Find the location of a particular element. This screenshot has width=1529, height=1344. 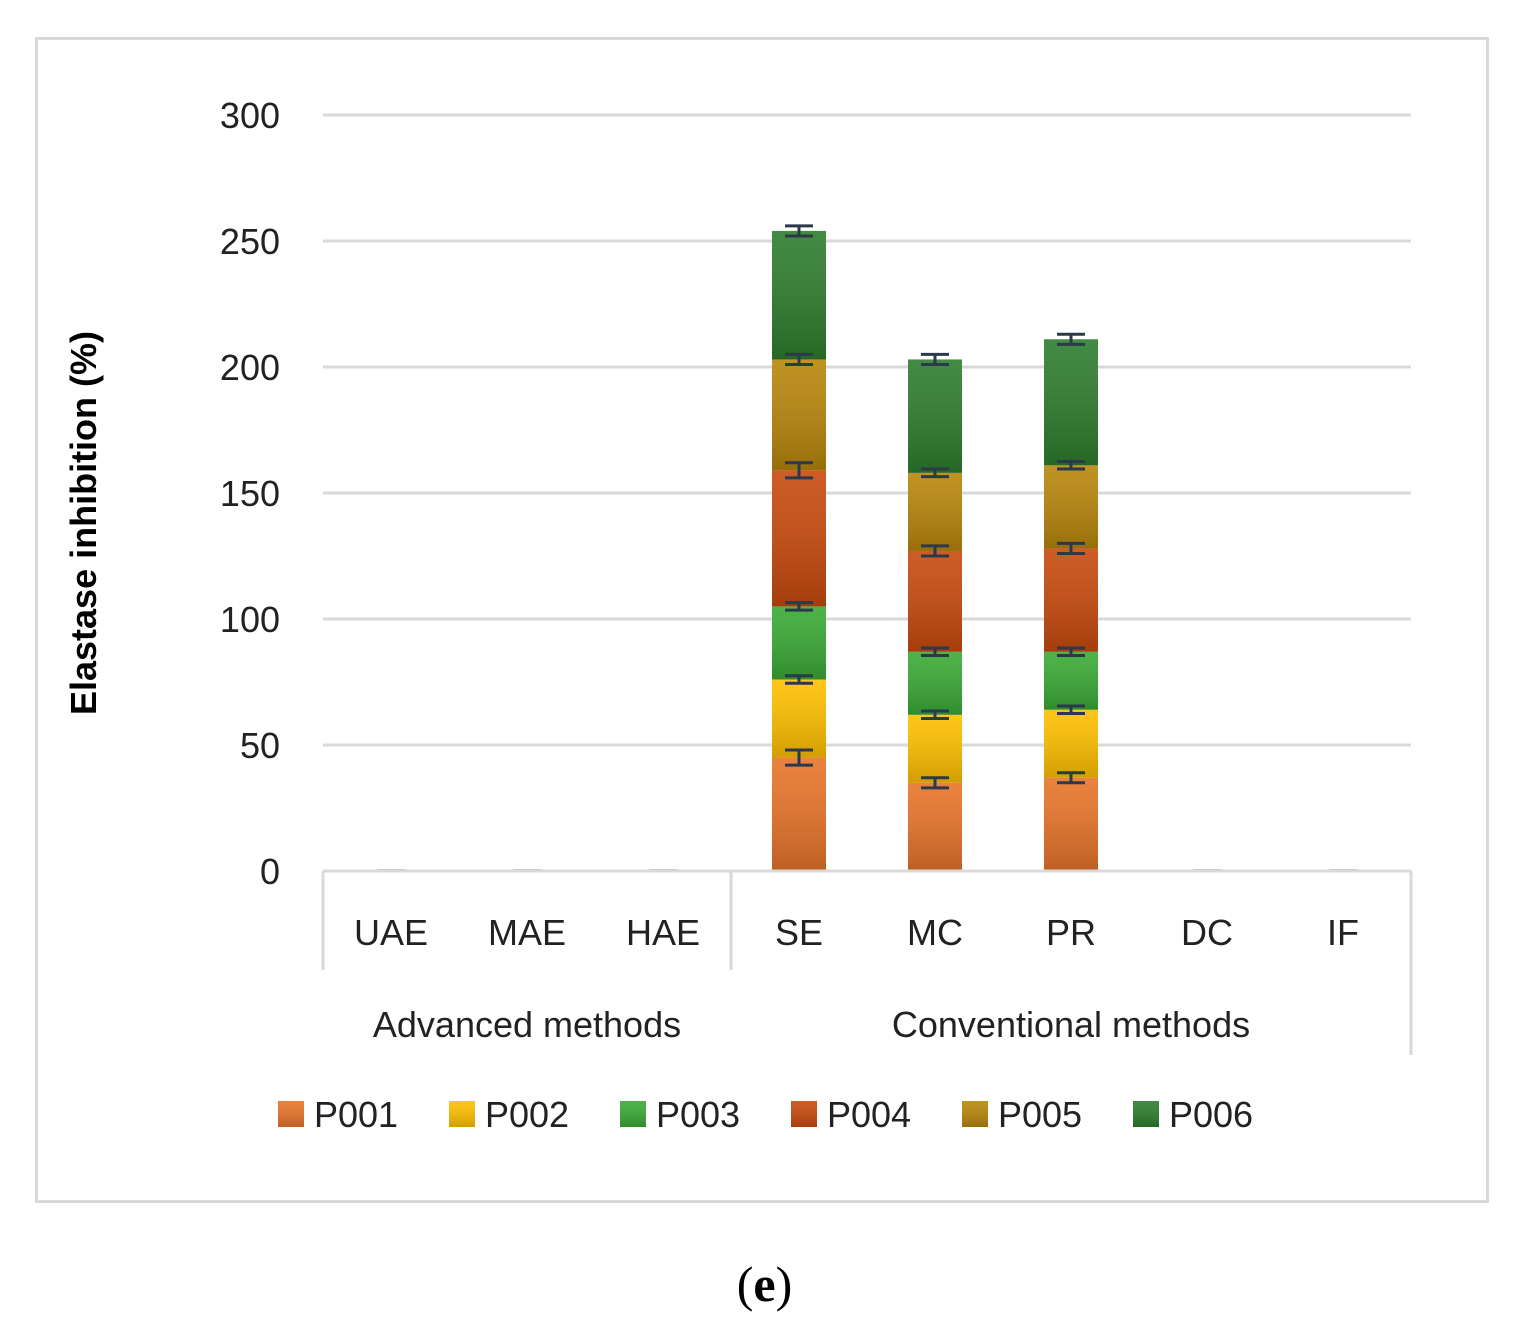

panel-label-letter: e is located at coordinates (764, 1284).